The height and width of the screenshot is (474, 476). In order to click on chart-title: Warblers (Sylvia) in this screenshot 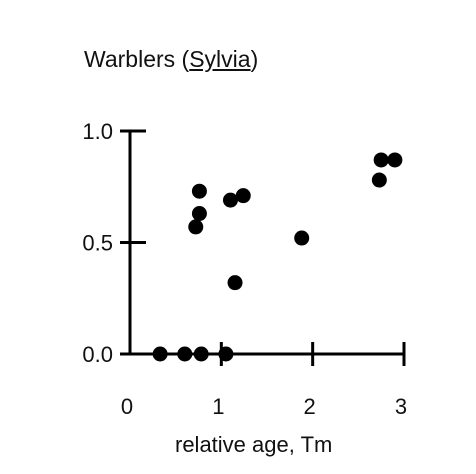, I will do `click(171, 59)`.